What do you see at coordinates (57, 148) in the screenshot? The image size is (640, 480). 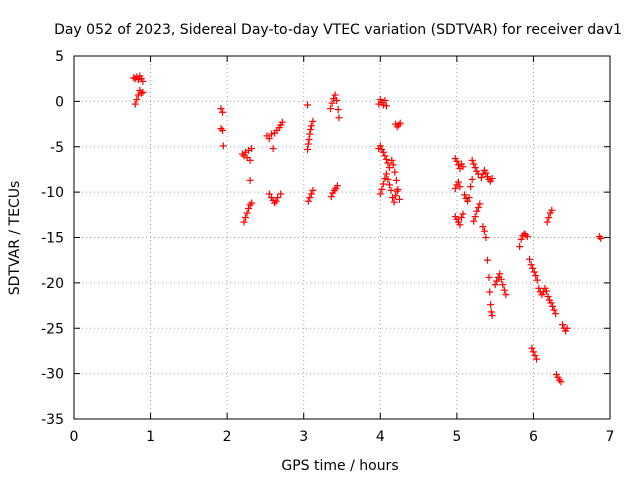 I see `y-tick-label: -5` at bounding box center [57, 148].